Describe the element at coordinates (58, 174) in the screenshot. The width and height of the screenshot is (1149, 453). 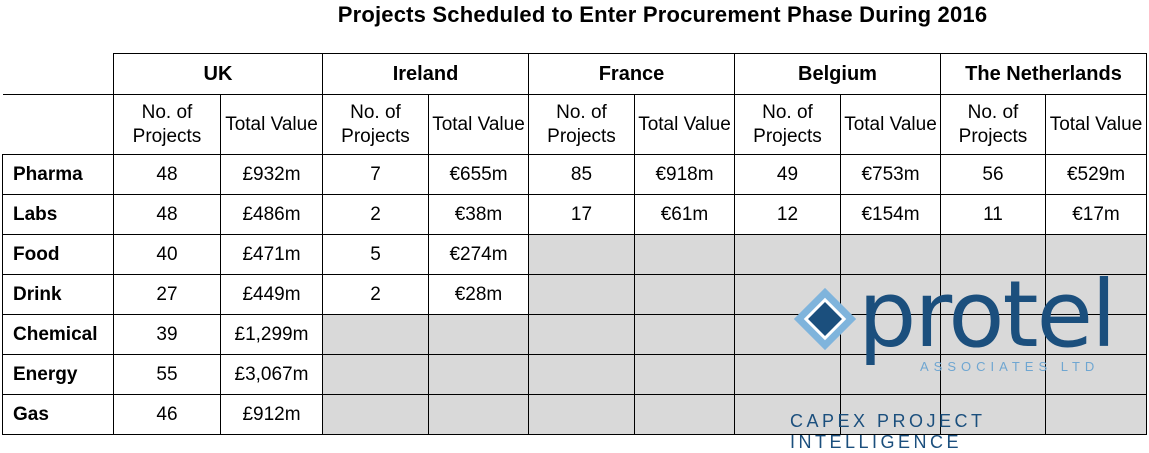
I see `row-label: Pharma` at that location.